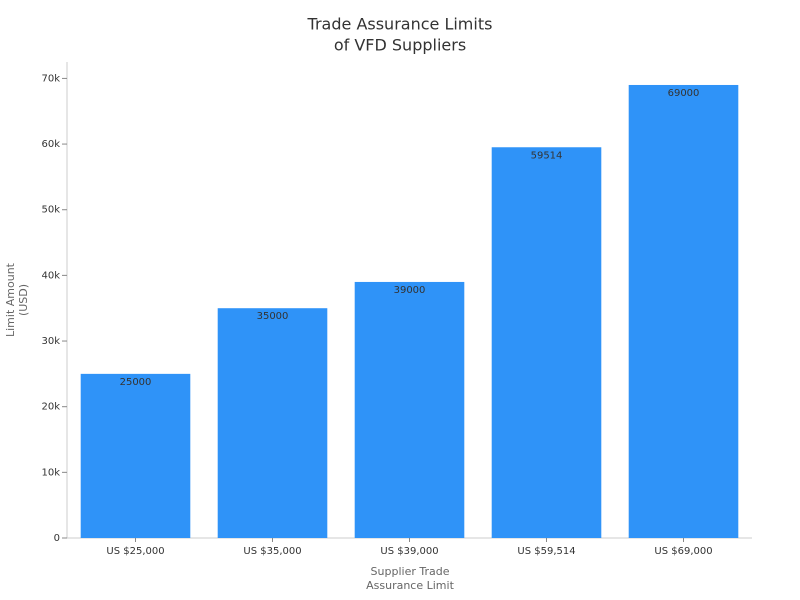  Describe the element at coordinates (683, 551) in the screenshot. I see `x-tick-label: US $69,000` at that location.